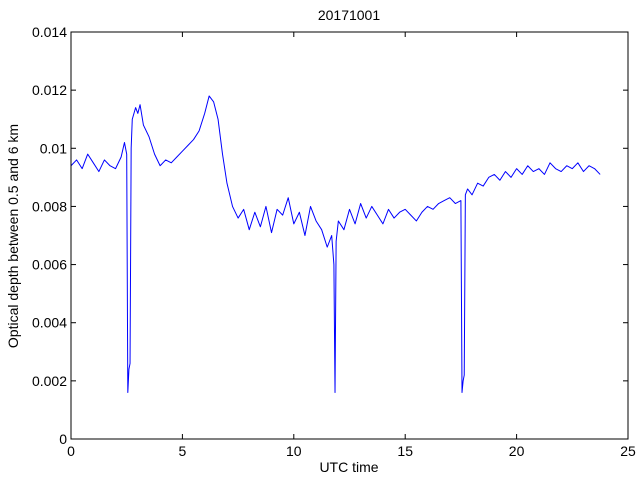 The height and width of the screenshot is (480, 640). What do you see at coordinates (348, 467) in the screenshot?
I see `x-axis-label: UTC time` at bounding box center [348, 467].